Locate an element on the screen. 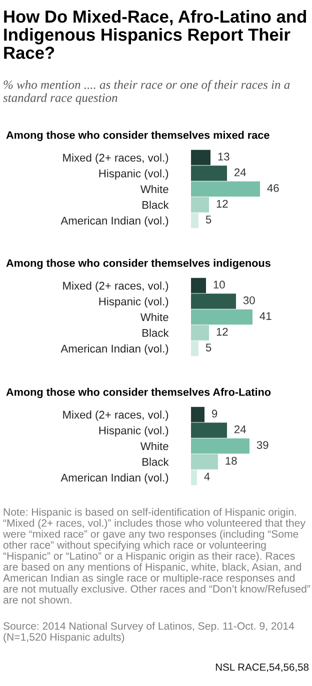  data-label: 41 is located at coordinates (266, 316).